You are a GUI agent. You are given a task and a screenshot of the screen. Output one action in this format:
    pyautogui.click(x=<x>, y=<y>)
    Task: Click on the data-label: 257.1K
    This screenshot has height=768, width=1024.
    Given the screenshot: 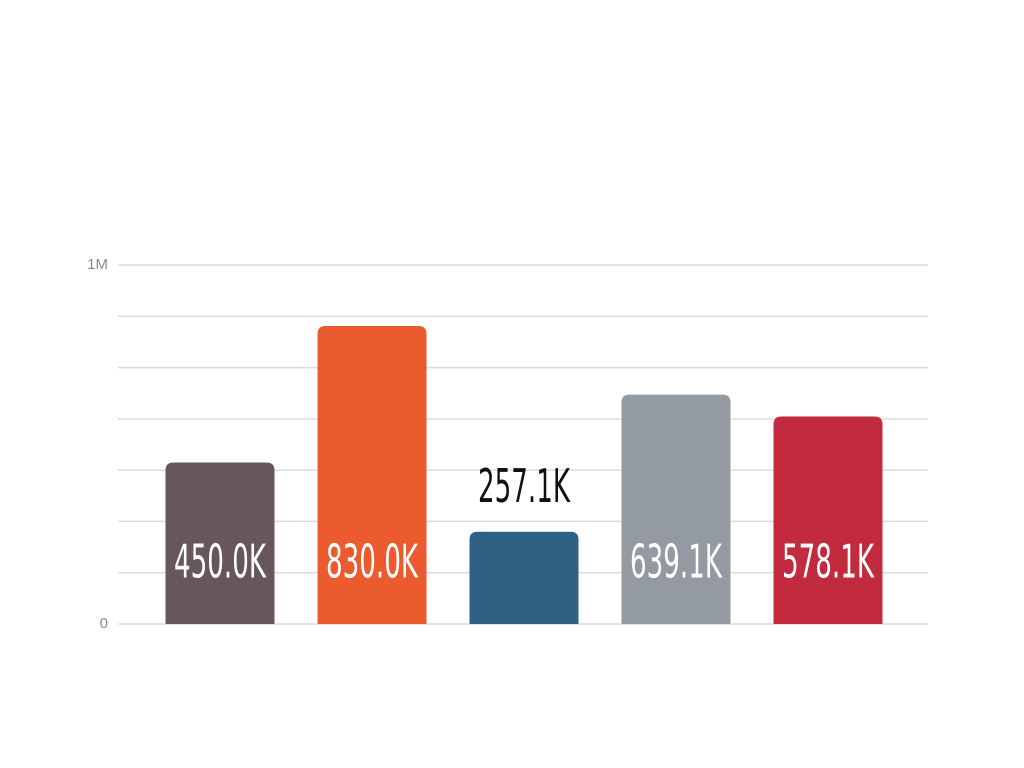 What is the action you would take?
    pyautogui.click(x=524, y=486)
    